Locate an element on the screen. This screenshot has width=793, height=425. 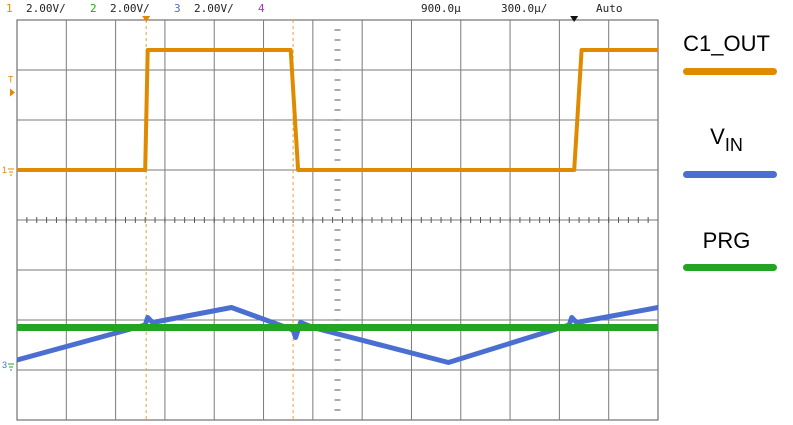
legend-c1-out-text: C1_OUT is located at coordinates (726, 43).